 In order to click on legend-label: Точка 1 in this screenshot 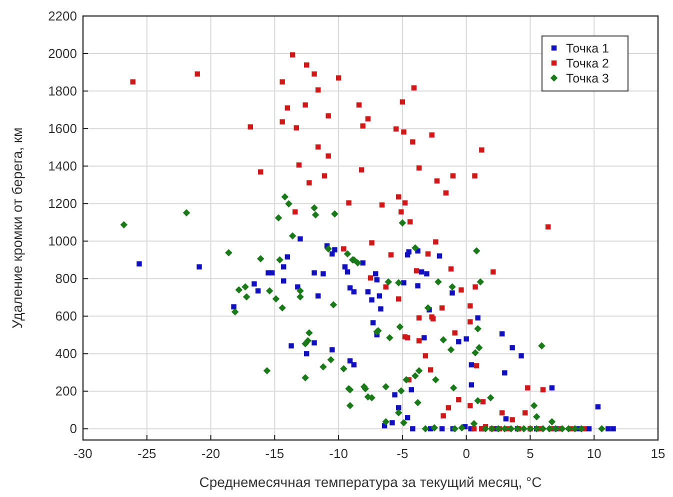, I will do `click(588, 49)`.